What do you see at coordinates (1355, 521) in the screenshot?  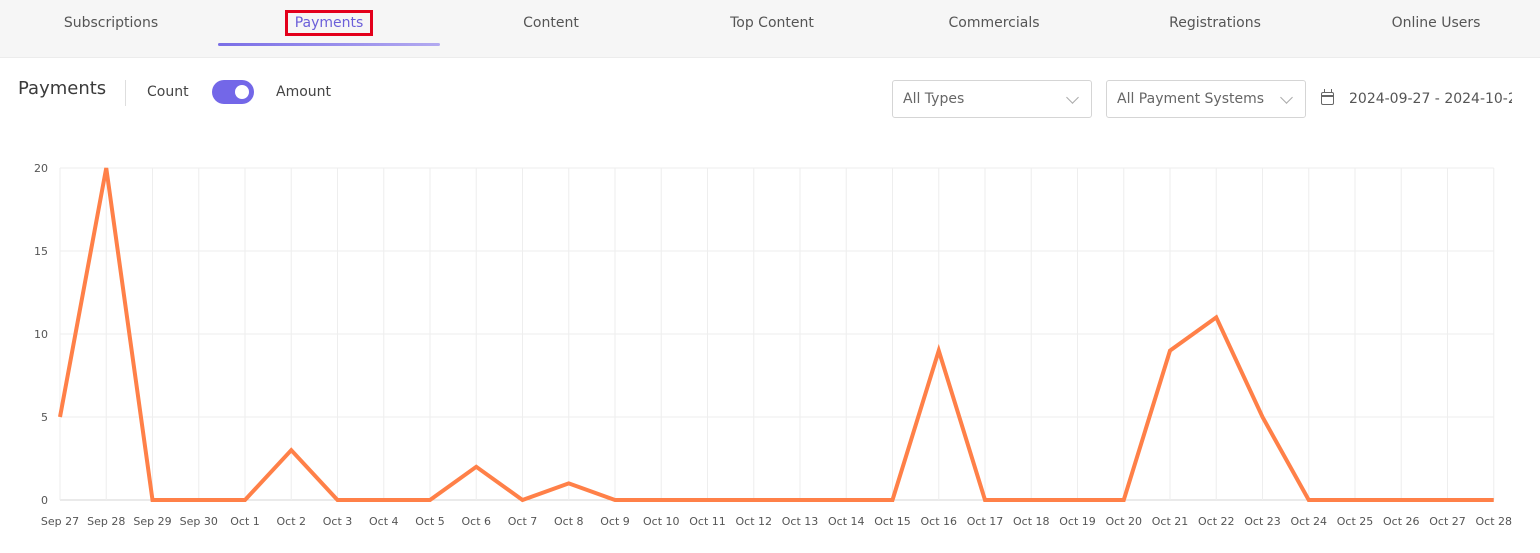 I see `x-tick-label: Oct 25` at bounding box center [1355, 521].